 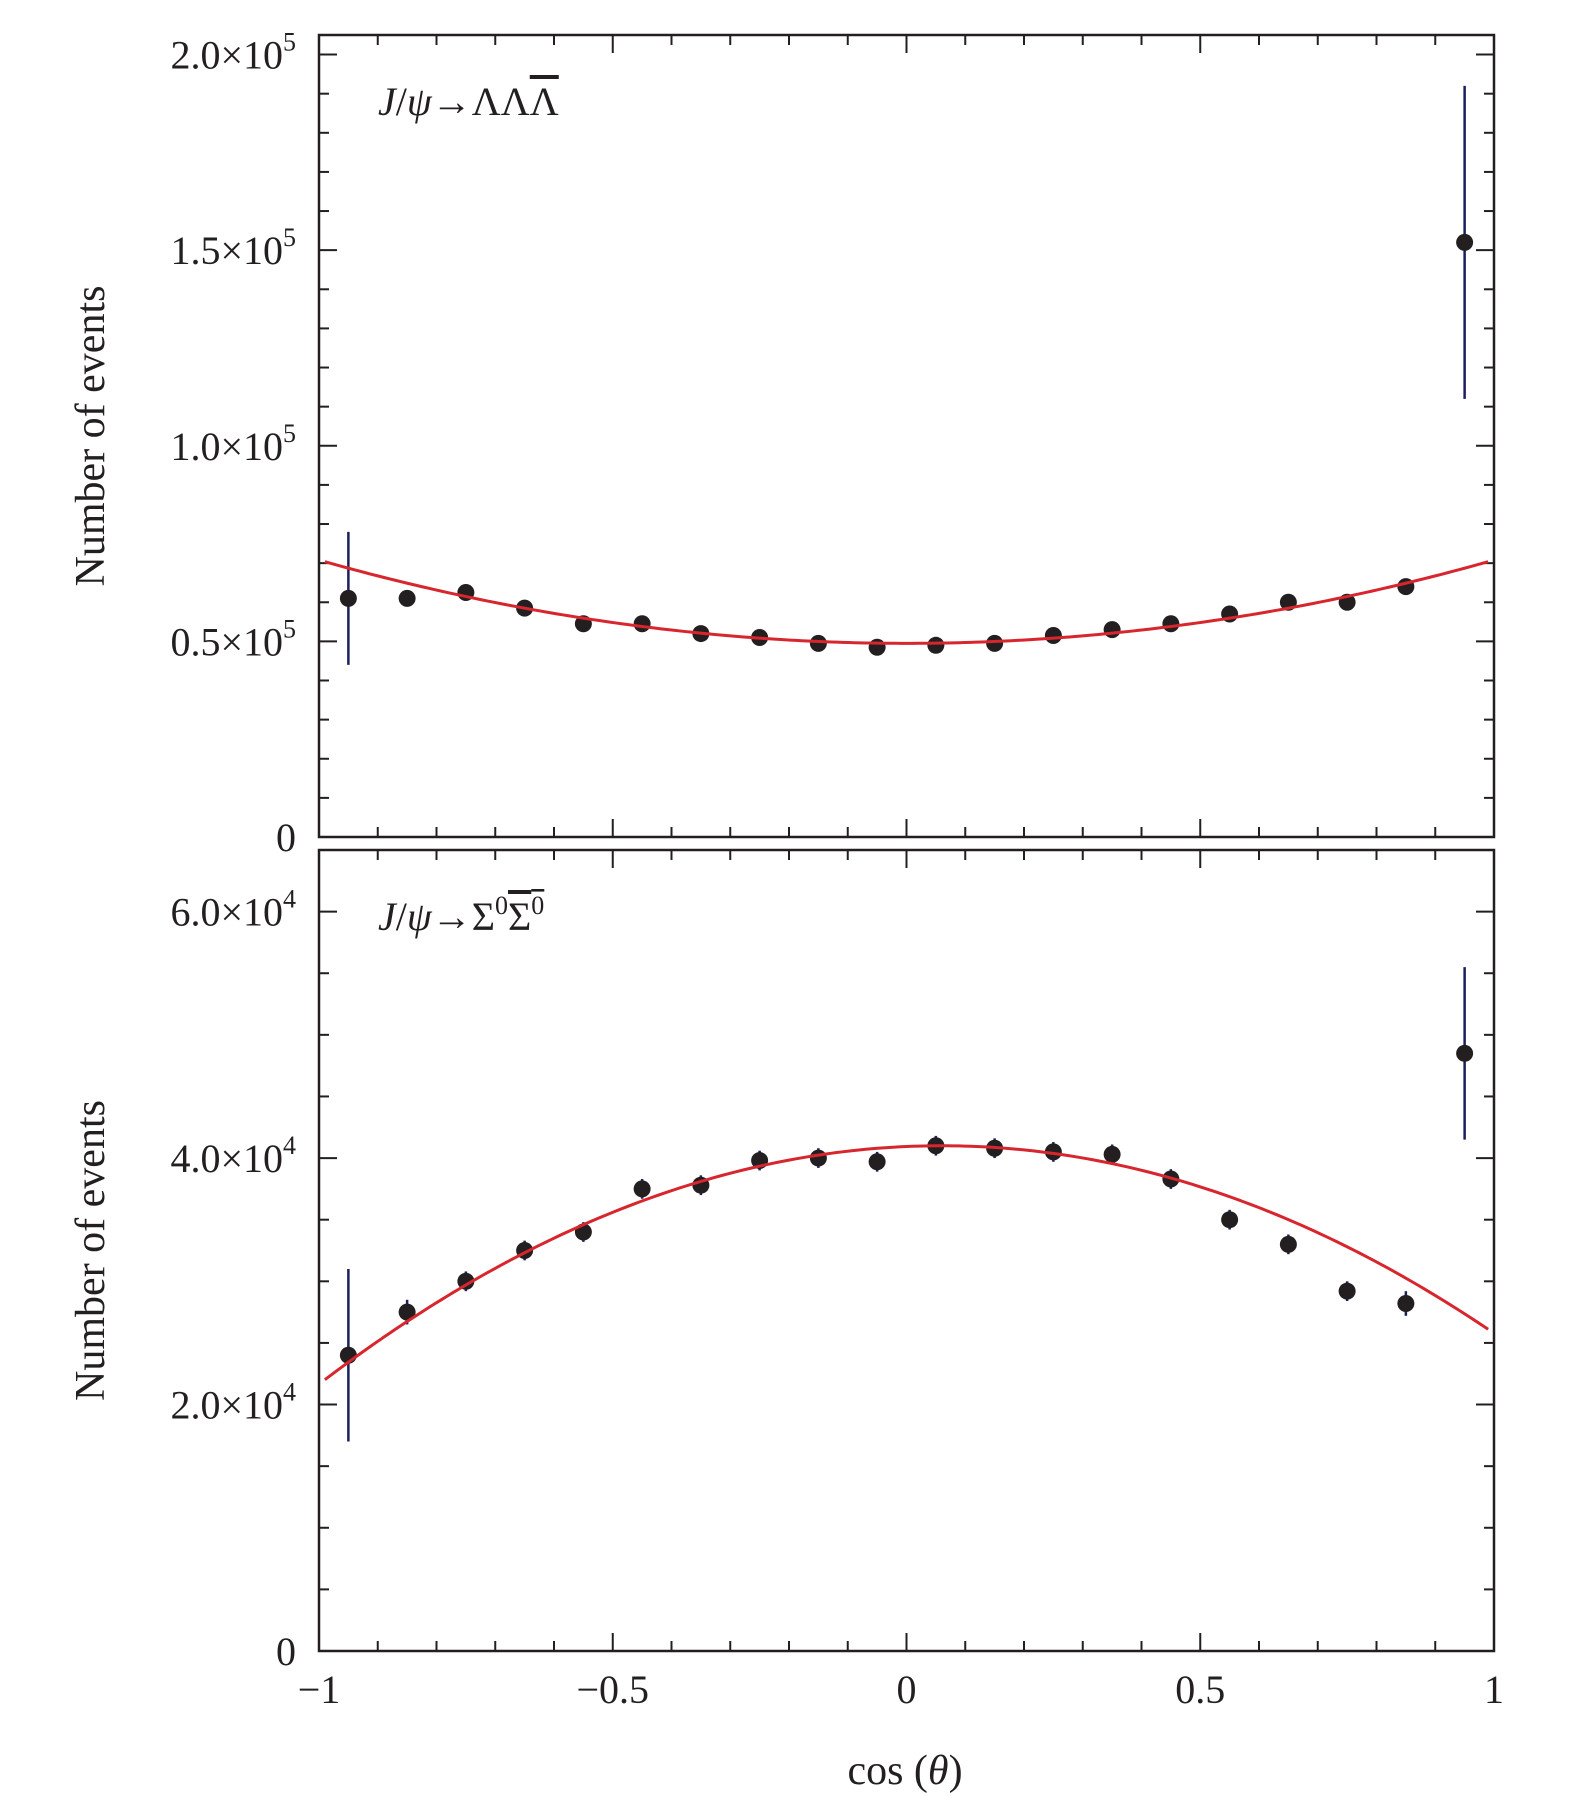 I want to click on y-tick-label: 2.0×10⁵, so click(x=233, y=53).